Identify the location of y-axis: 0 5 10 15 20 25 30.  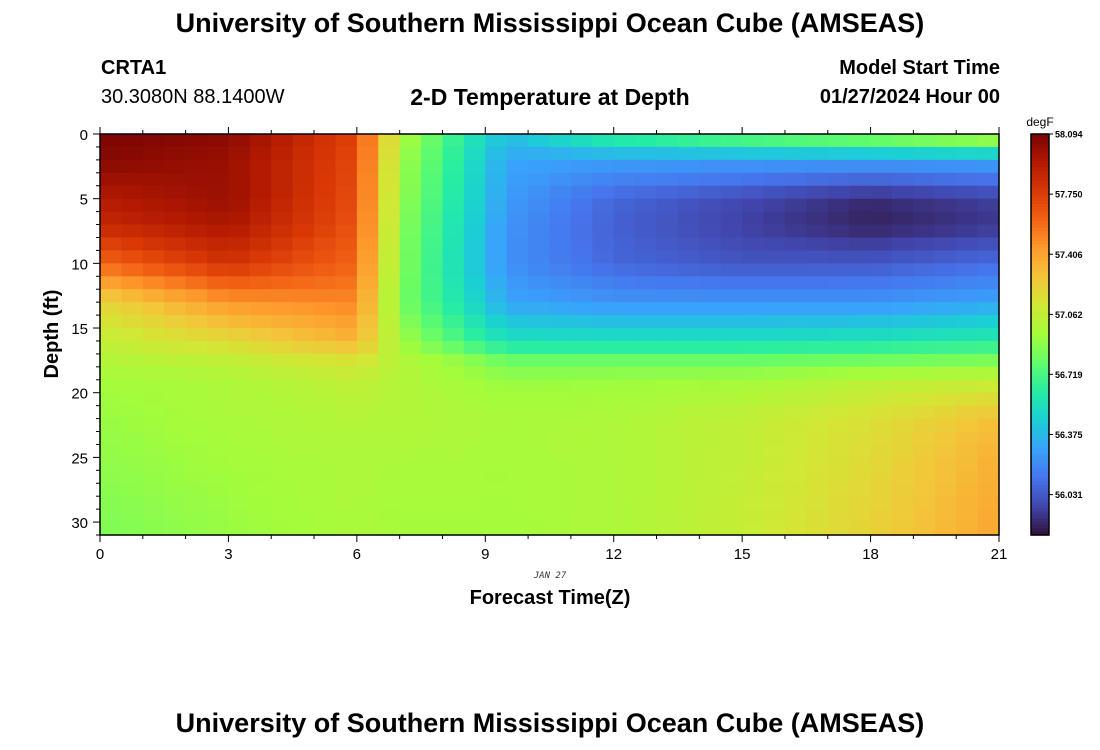
(85, 331).